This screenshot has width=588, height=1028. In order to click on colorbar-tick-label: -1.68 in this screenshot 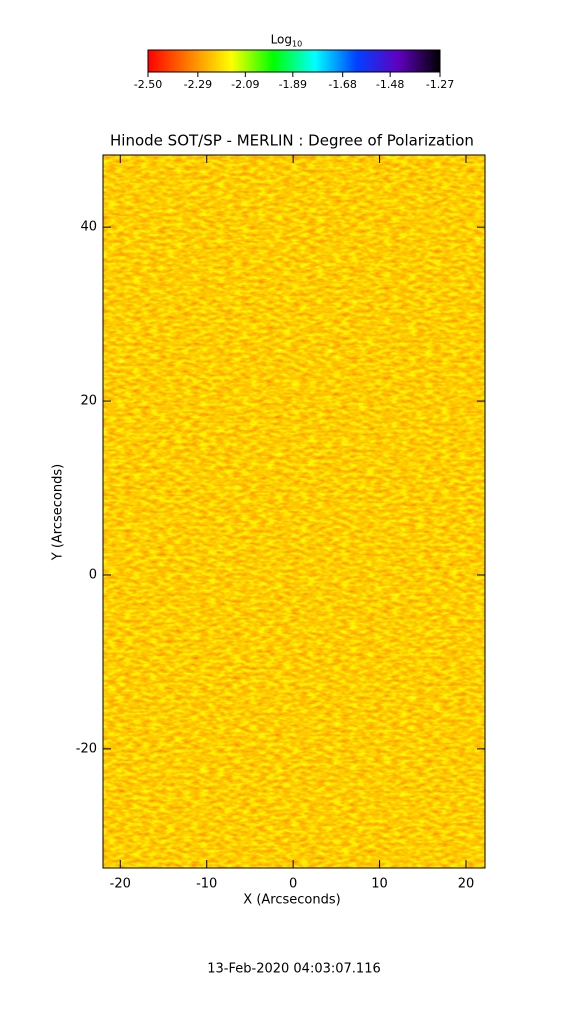, I will do `click(342, 84)`.